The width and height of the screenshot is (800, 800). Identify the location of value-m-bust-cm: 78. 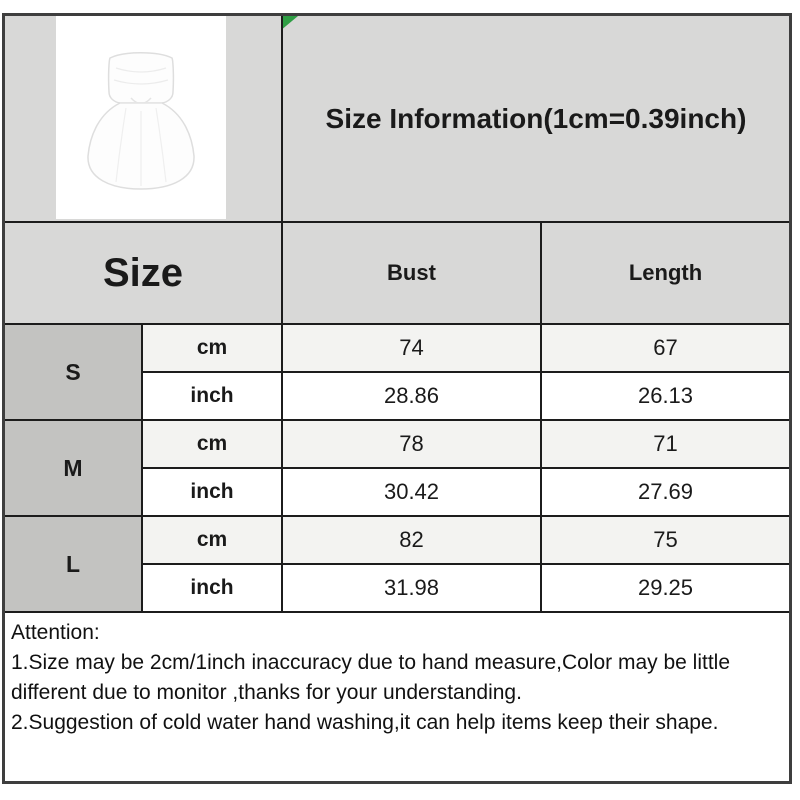
(411, 444).